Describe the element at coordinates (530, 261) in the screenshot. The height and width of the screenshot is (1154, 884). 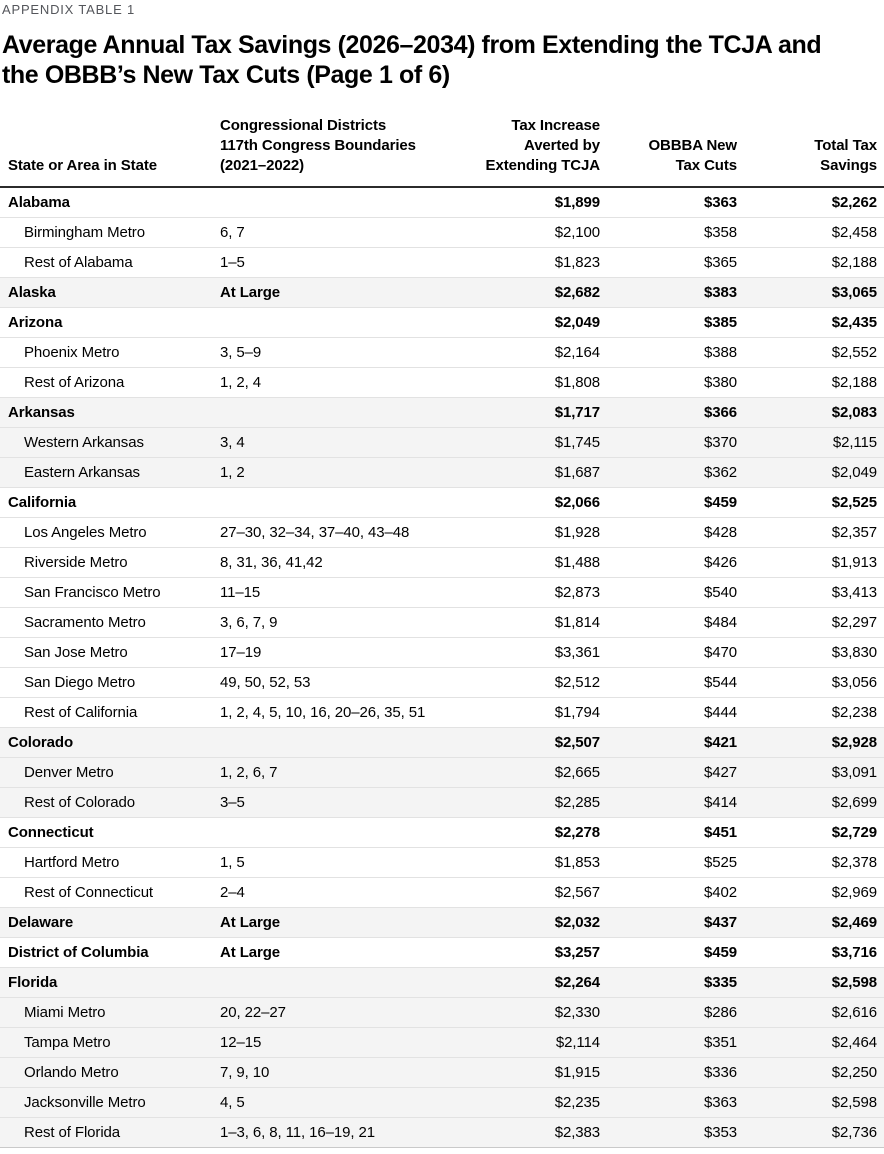
I see `tcja-averted-cell: $1,823` at that location.